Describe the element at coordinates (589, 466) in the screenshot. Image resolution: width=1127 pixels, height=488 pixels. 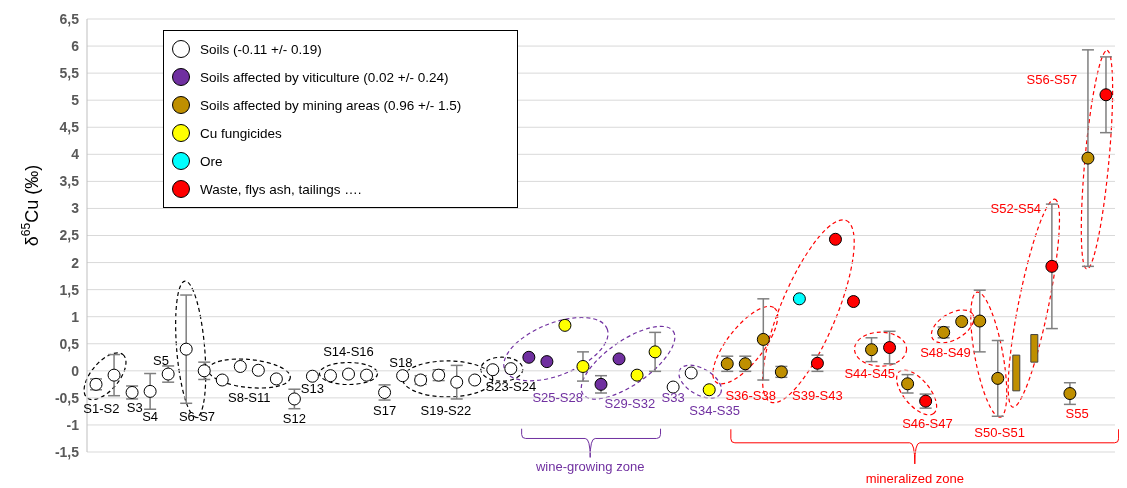
I see `text: wine-growing zone` at that location.